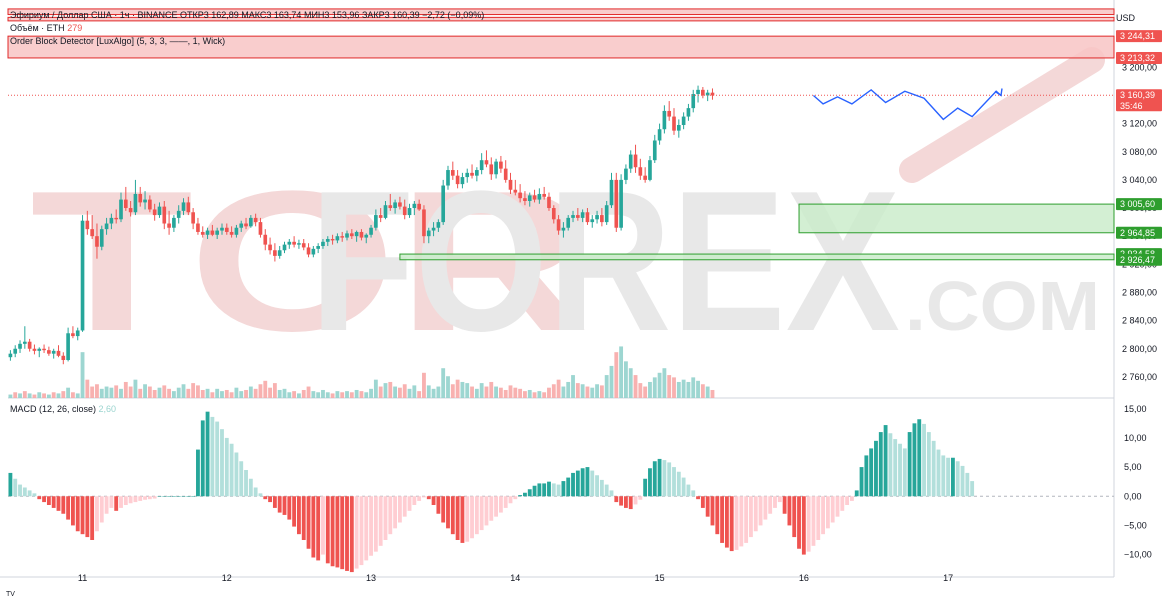 This screenshot has width=1170, height=600. What do you see at coordinates (10, 594) in the screenshot?
I see `tradingview-logo: TV` at bounding box center [10, 594].